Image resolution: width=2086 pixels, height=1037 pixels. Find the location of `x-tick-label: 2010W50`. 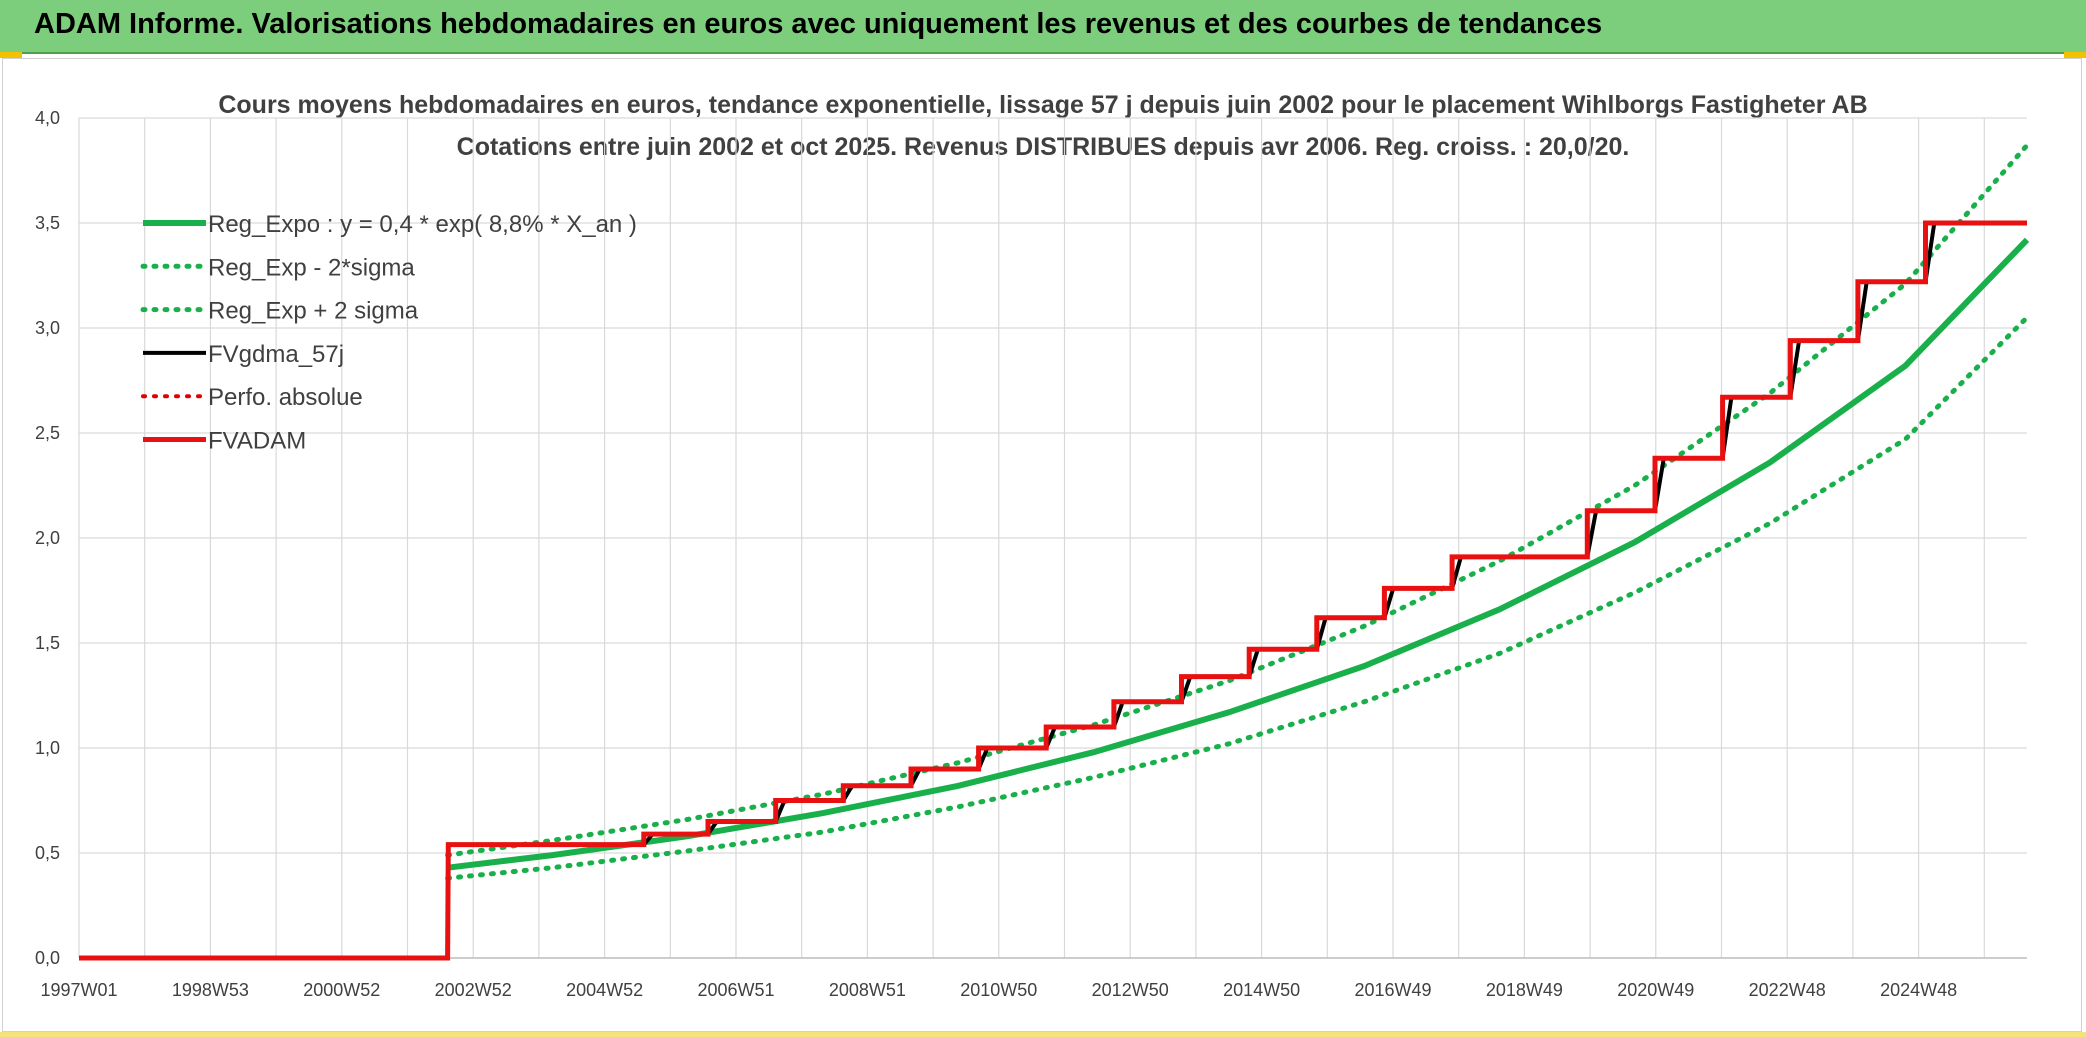

x-tick-label: 2010W50 is located at coordinates (998, 990).